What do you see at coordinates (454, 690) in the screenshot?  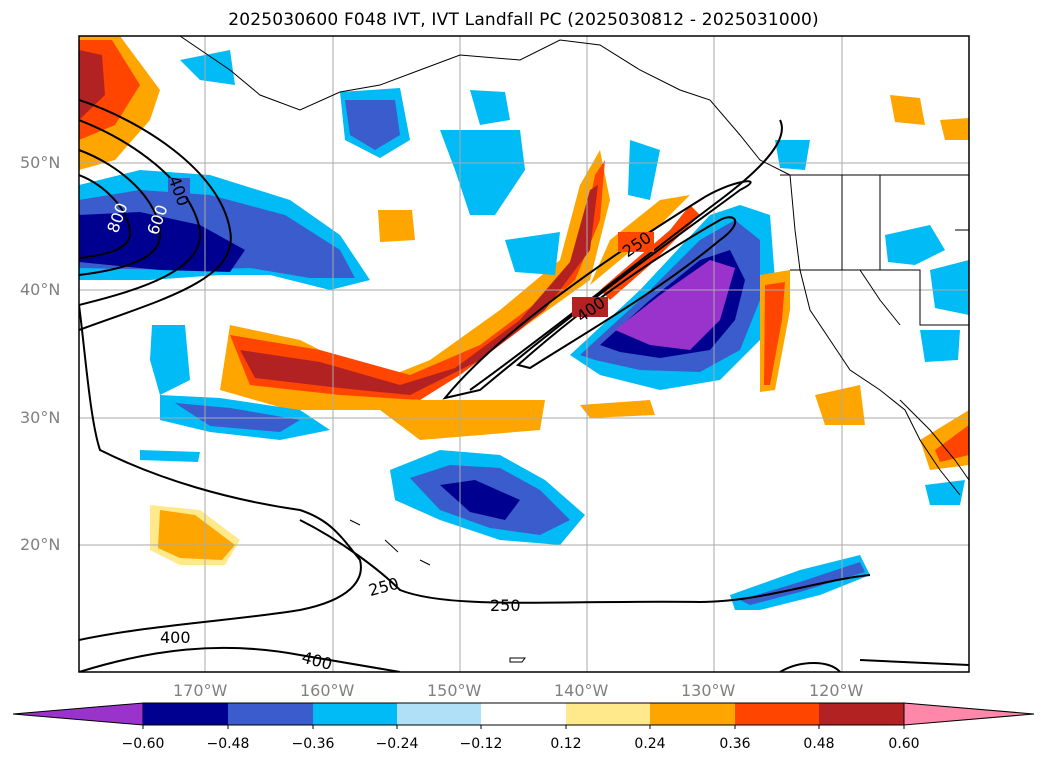 I see `lon-label-150w: 150°W` at bounding box center [454, 690].